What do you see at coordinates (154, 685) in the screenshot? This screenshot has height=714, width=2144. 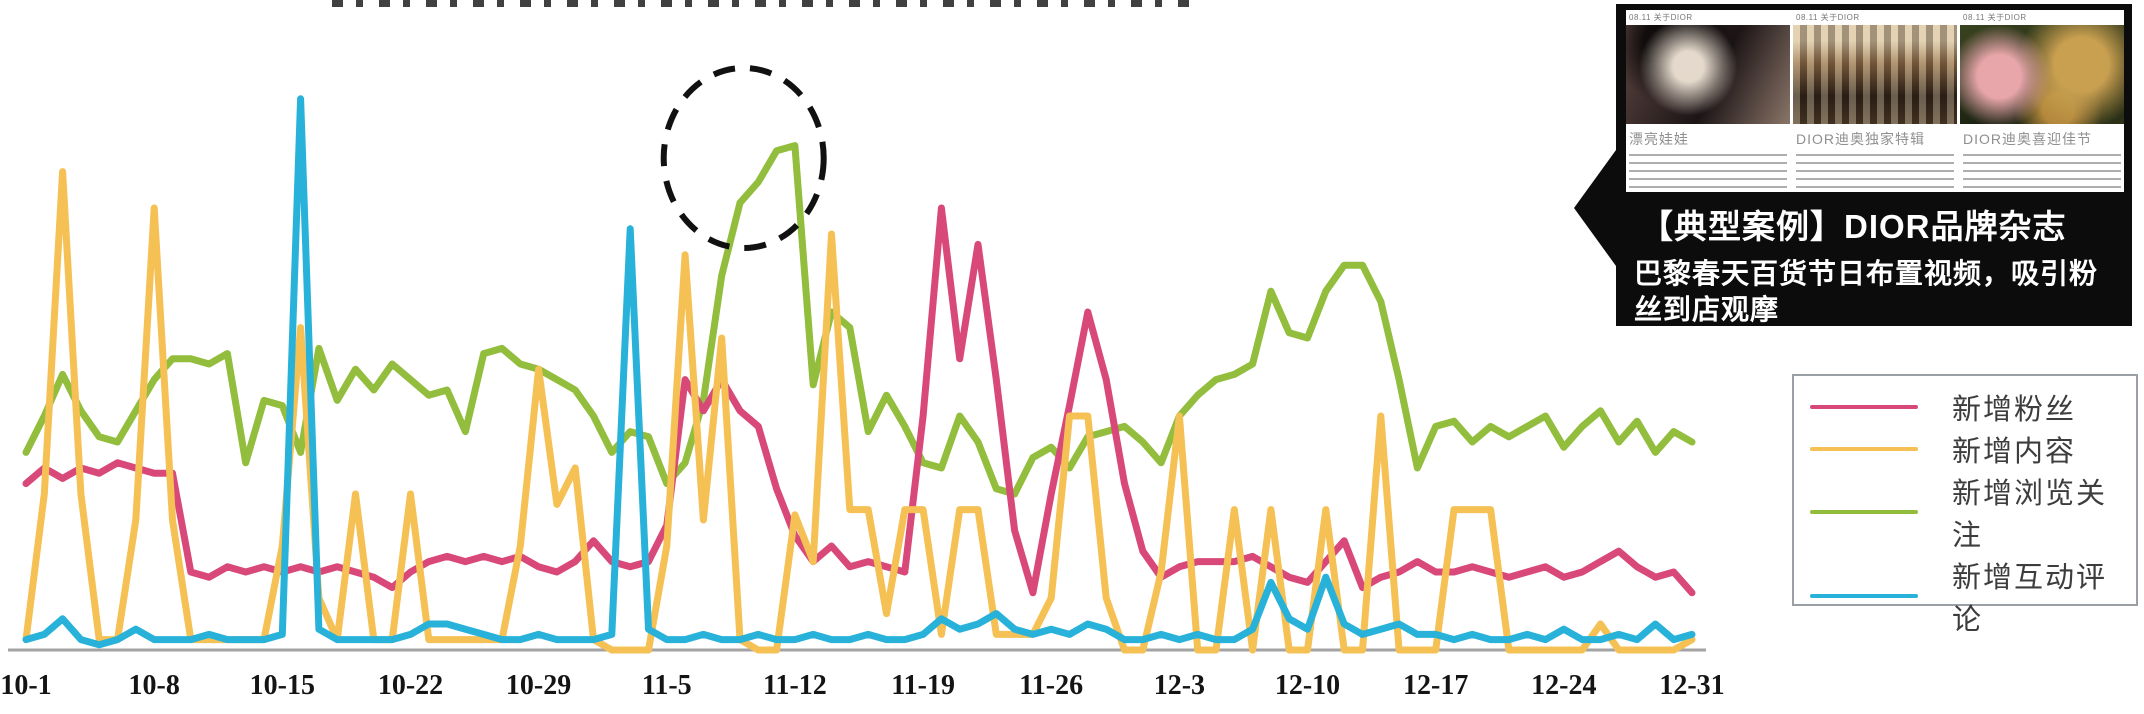 I see `x-tick-label: 10-8` at bounding box center [154, 685].